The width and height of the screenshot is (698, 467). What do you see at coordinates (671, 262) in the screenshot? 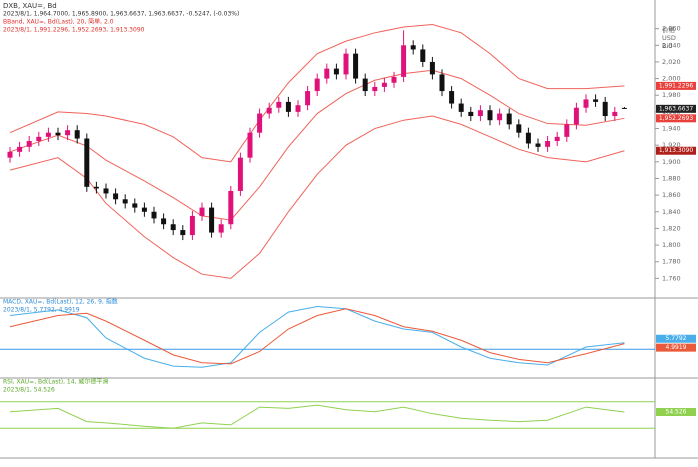
I see `y-tick-label: 1,780` at bounding box center [671, 262].